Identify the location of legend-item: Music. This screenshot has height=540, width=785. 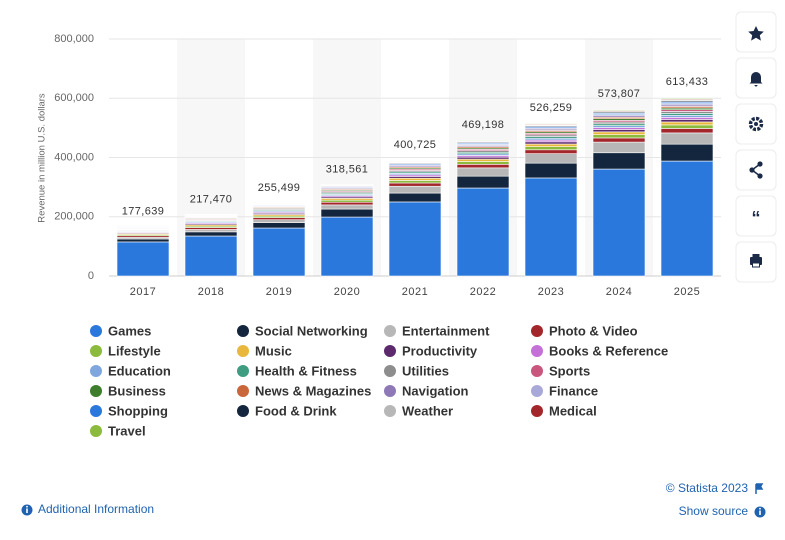
(264, 350).